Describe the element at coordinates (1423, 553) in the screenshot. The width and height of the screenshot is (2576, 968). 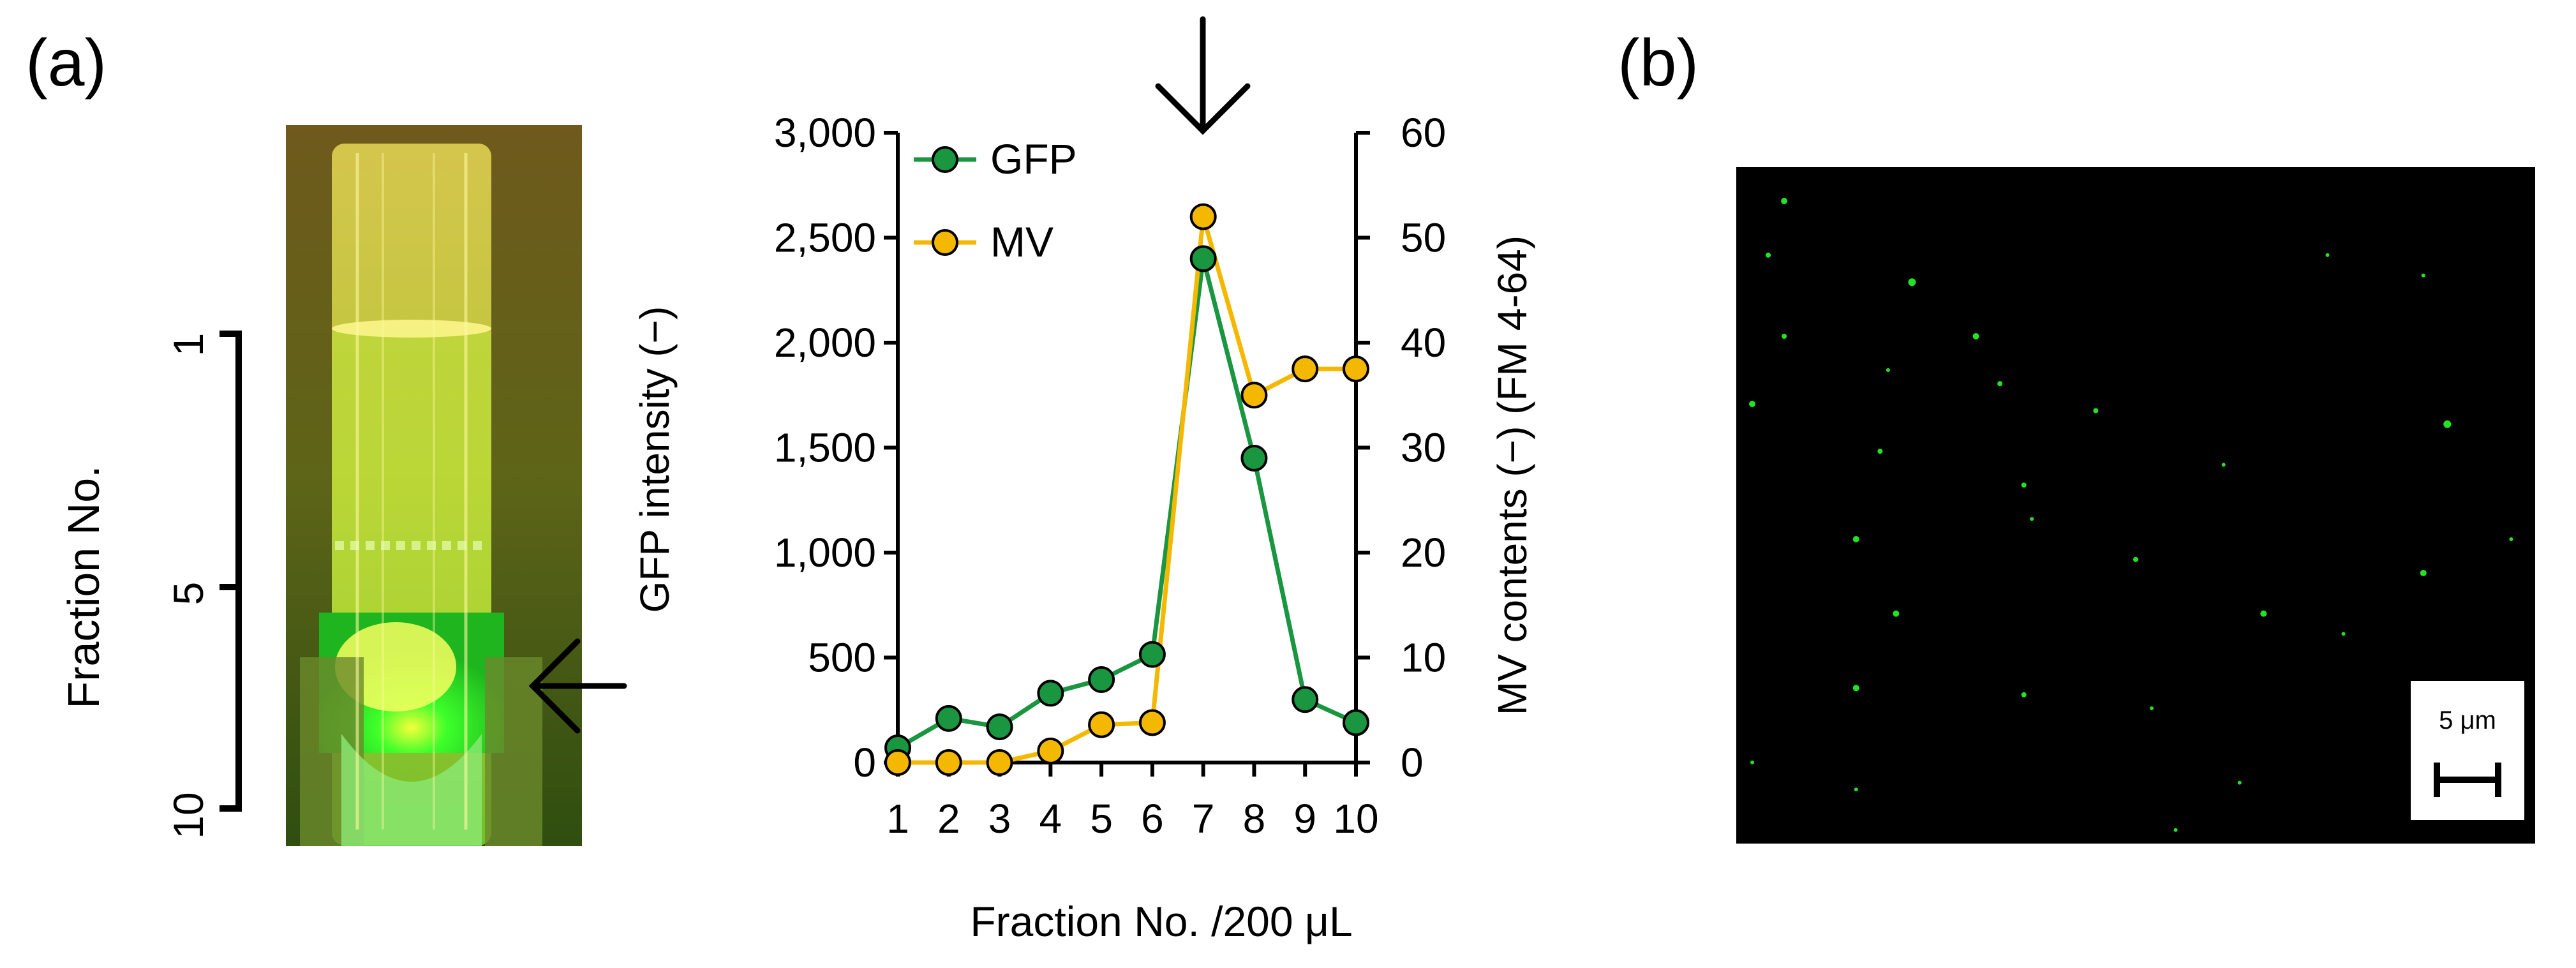
I see `y-right-tick-label: 20` at that location.